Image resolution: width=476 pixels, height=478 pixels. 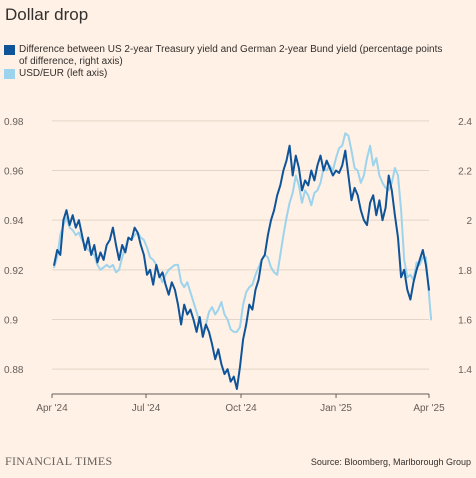 I want to click on left-axis-tick-label: 0.9, so click(x=11, y=321).